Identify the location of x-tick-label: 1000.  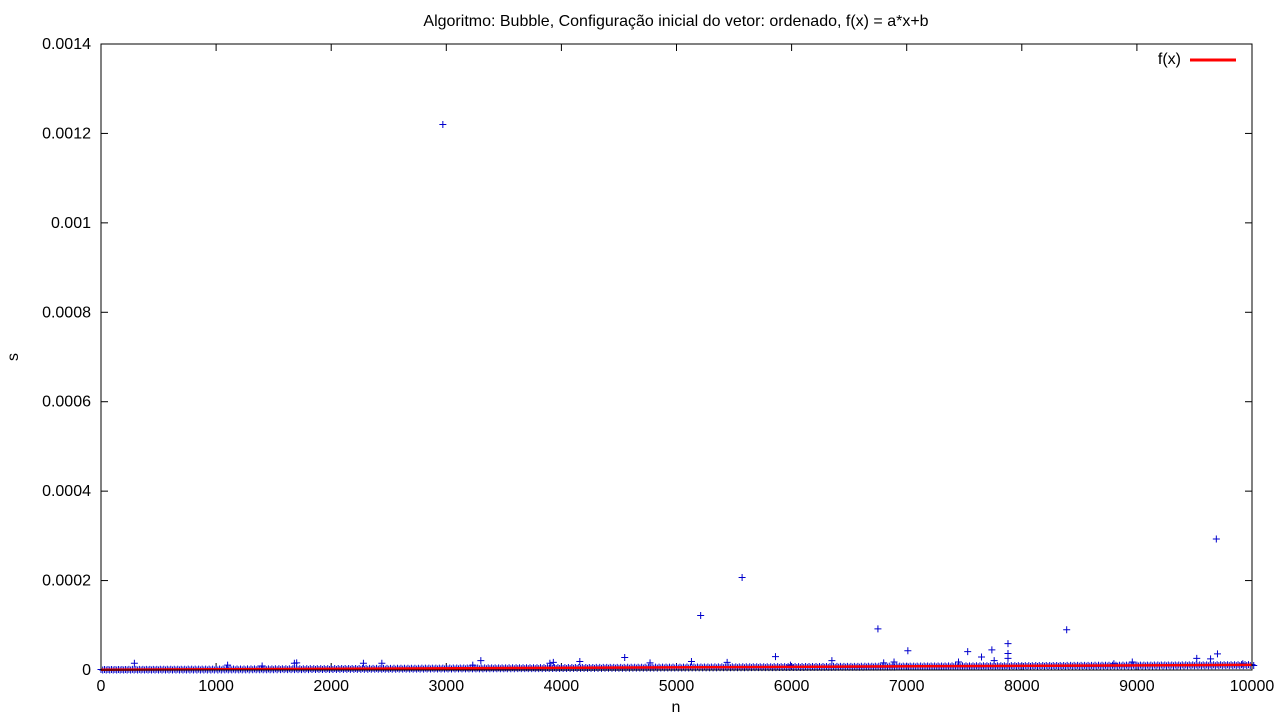
(216, 686).